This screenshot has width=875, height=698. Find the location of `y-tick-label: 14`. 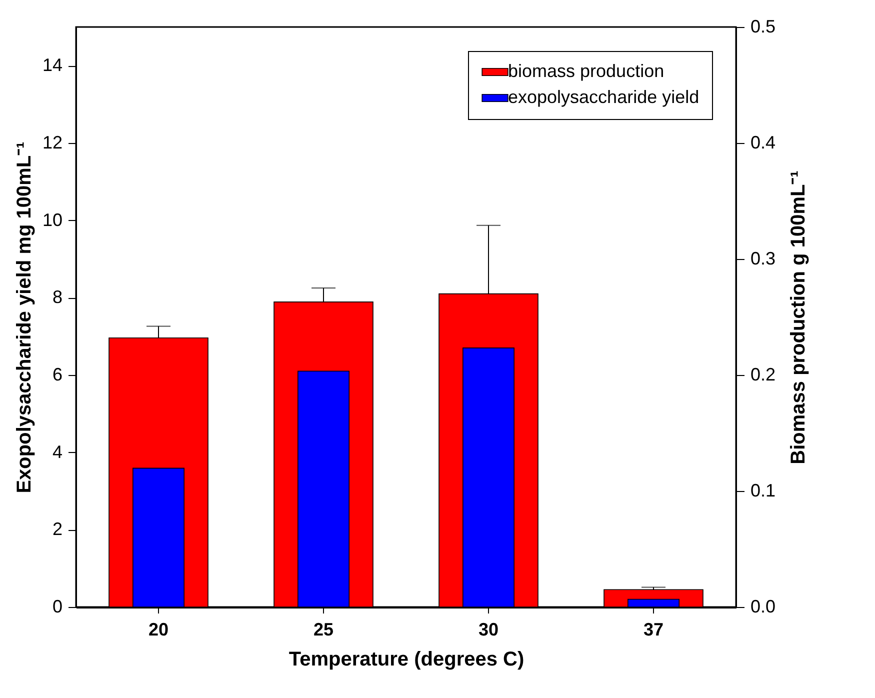

y-tick-label: 14 is located at coordinates (52, 65).